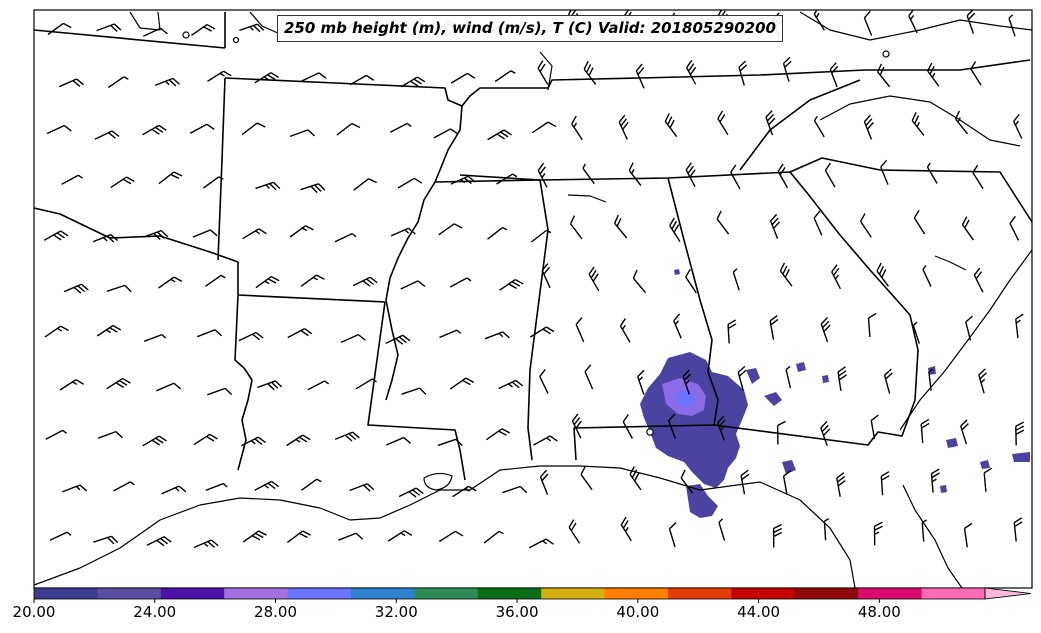 This screenshot has width=1041, height=633. What do you see at coordinates (759, 612) in the screenshot?
I see `colorbar-tick-label: 44.00` at bounding box center [759, 612].